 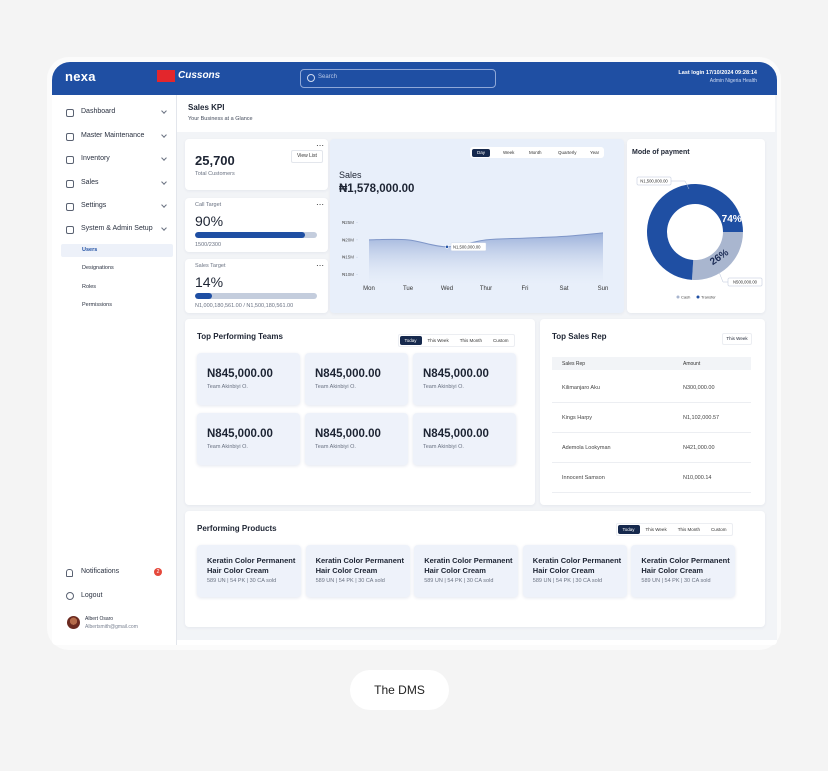 I want to click on annotation-box, so click(x=468, y=246).